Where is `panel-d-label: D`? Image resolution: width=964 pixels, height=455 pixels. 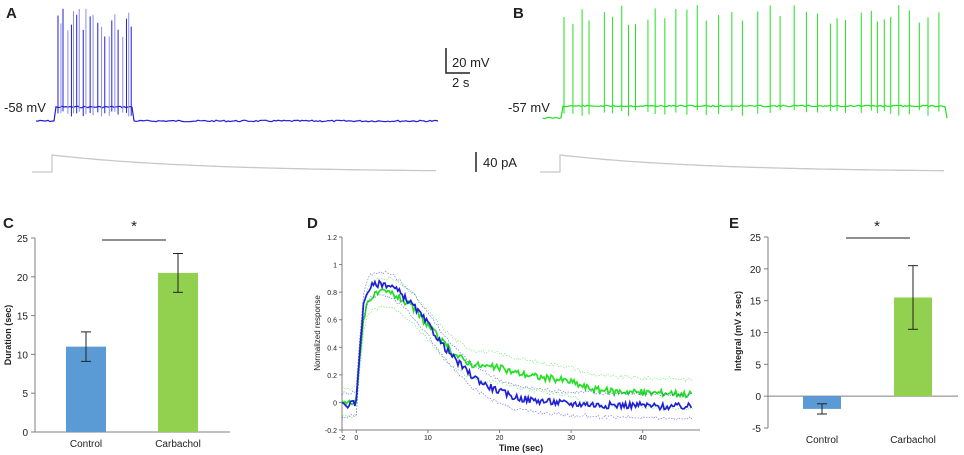 panel-d-label: D is located at coordinates (312, 223).